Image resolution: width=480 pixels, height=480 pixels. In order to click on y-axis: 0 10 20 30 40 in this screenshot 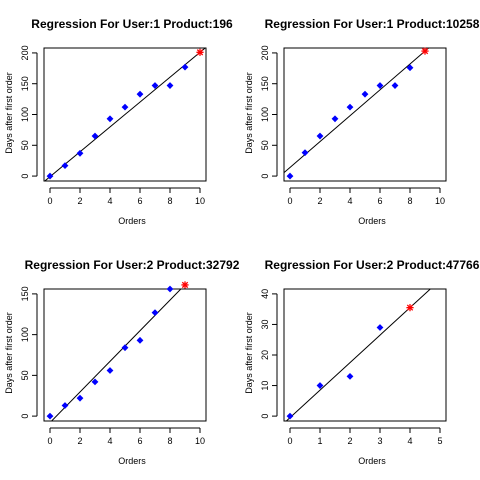, I will do `click(269, 354)`.